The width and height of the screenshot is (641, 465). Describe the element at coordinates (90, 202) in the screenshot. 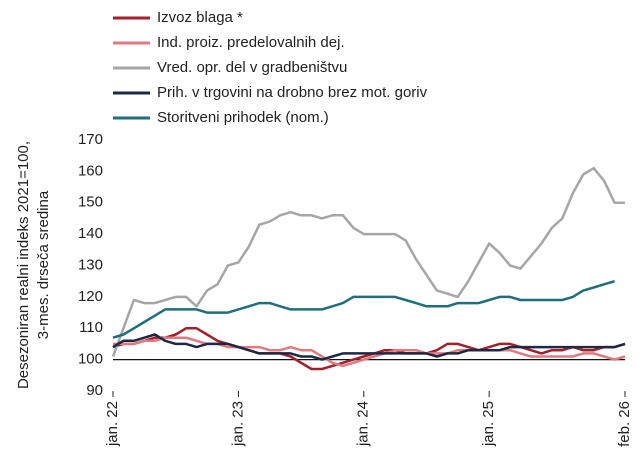

I see `y-tick-label: 150` at that location.